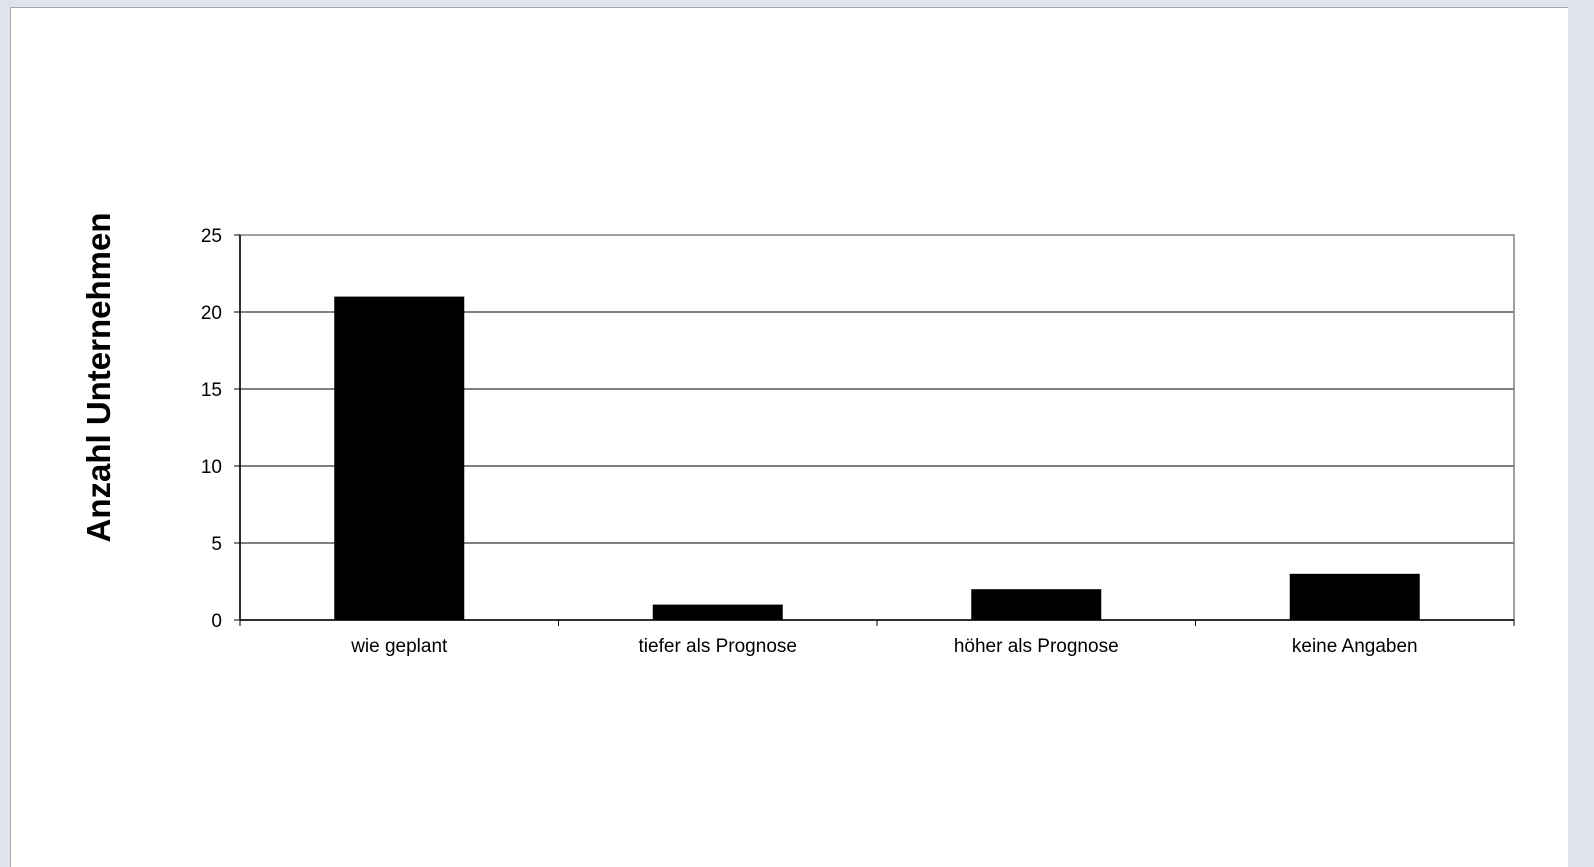 The width and height of the screenshot is (1594, 867). I want to click on x-category-label: tiefer als Prognose, so click(718, 646).